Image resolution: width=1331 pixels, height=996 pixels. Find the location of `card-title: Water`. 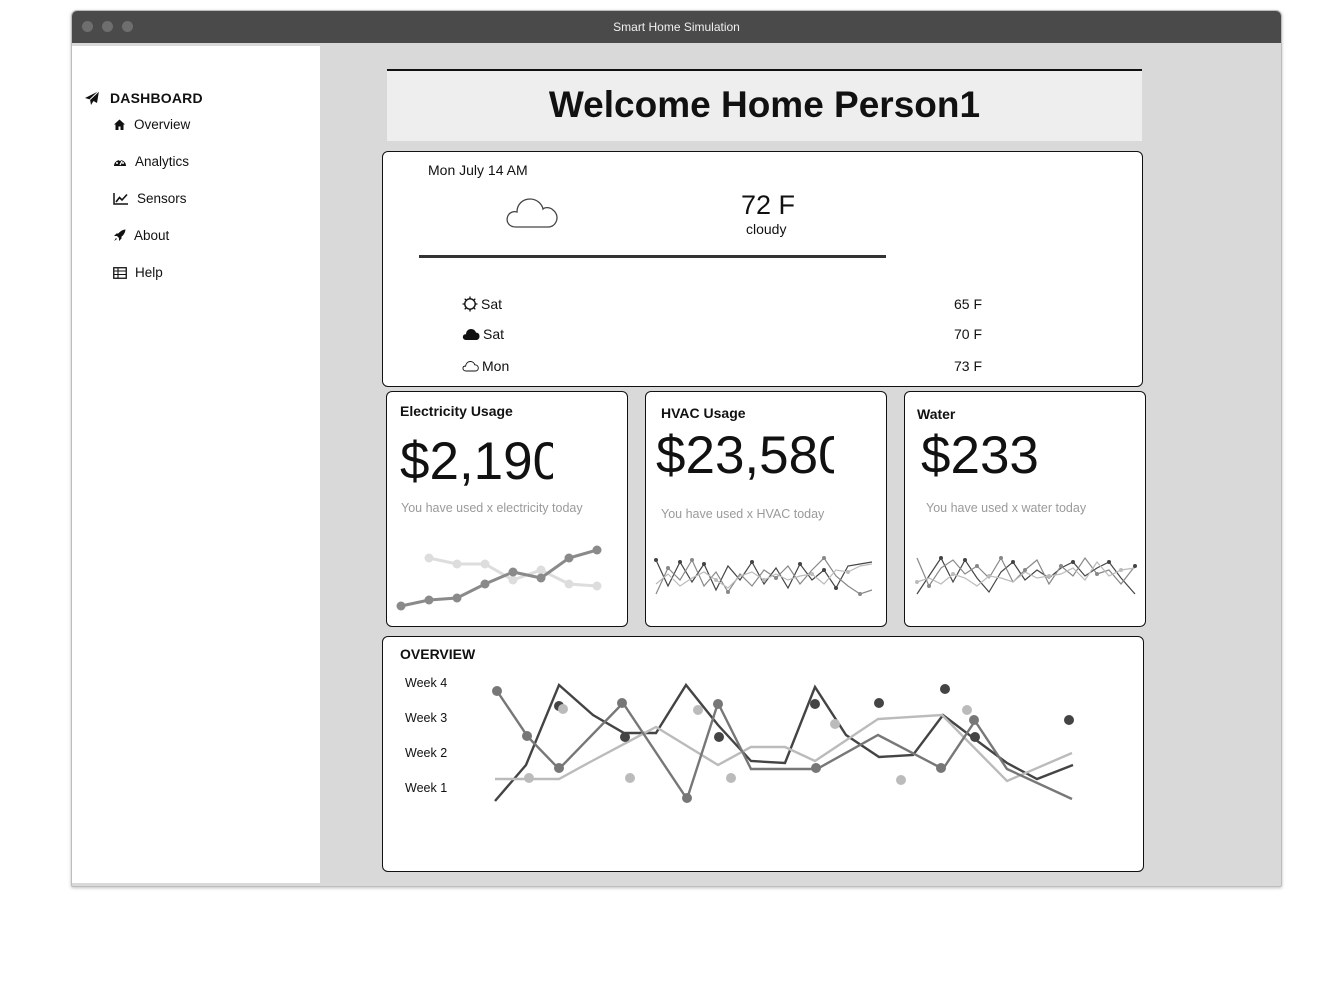

card-title: Water is located at coordinates (936, 414).